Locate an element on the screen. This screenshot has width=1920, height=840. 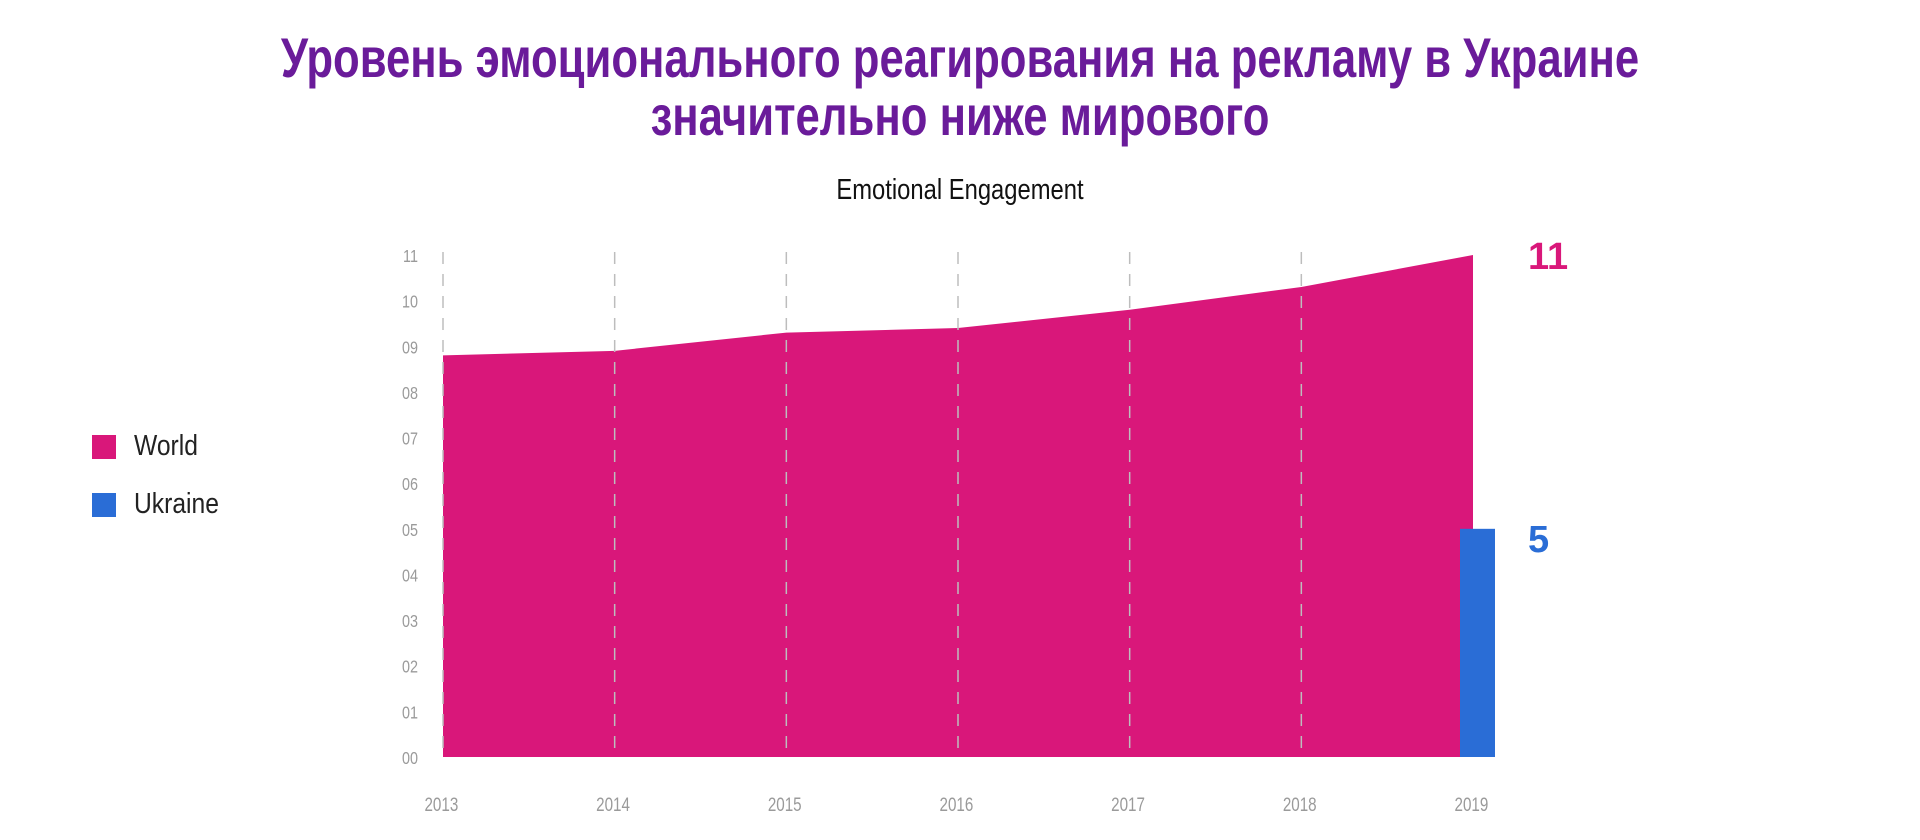
y-tick-label: 08 is located at coordinates (410, 393).